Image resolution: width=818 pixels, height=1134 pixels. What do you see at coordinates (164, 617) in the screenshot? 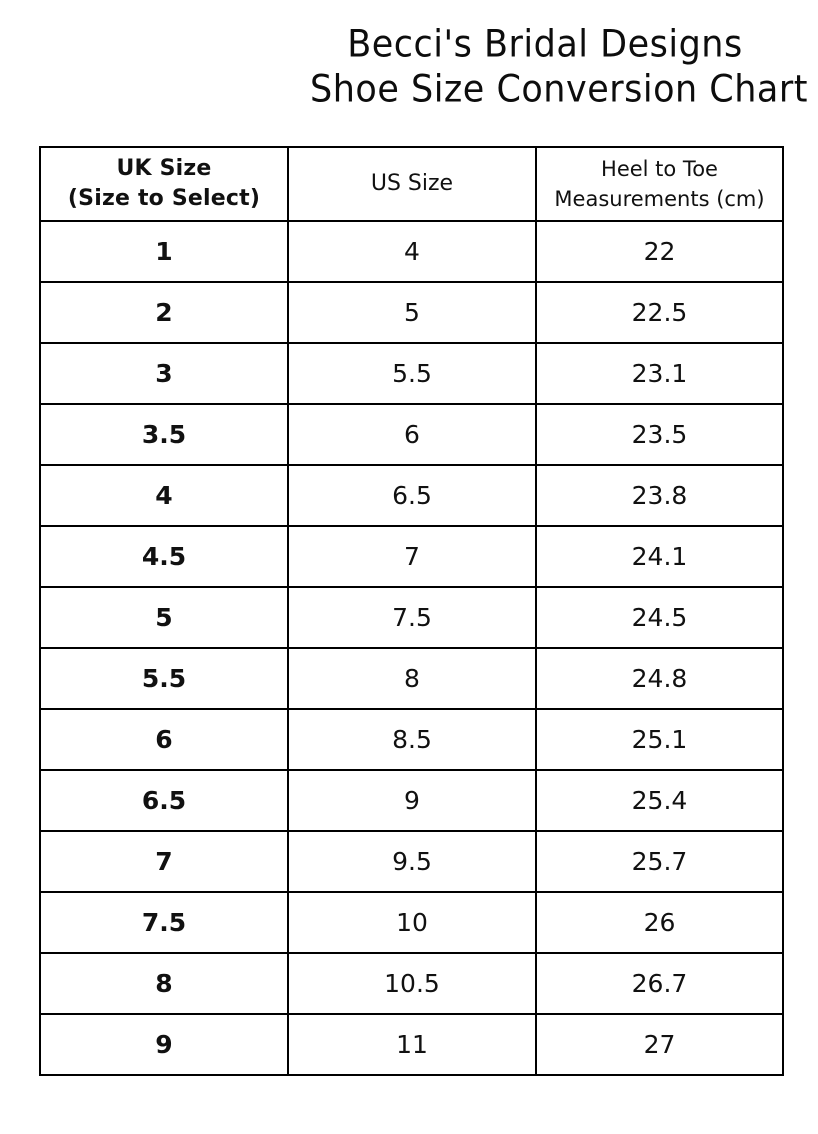
I see `cell-uk-size: 5` at bounding box center [164, 617].